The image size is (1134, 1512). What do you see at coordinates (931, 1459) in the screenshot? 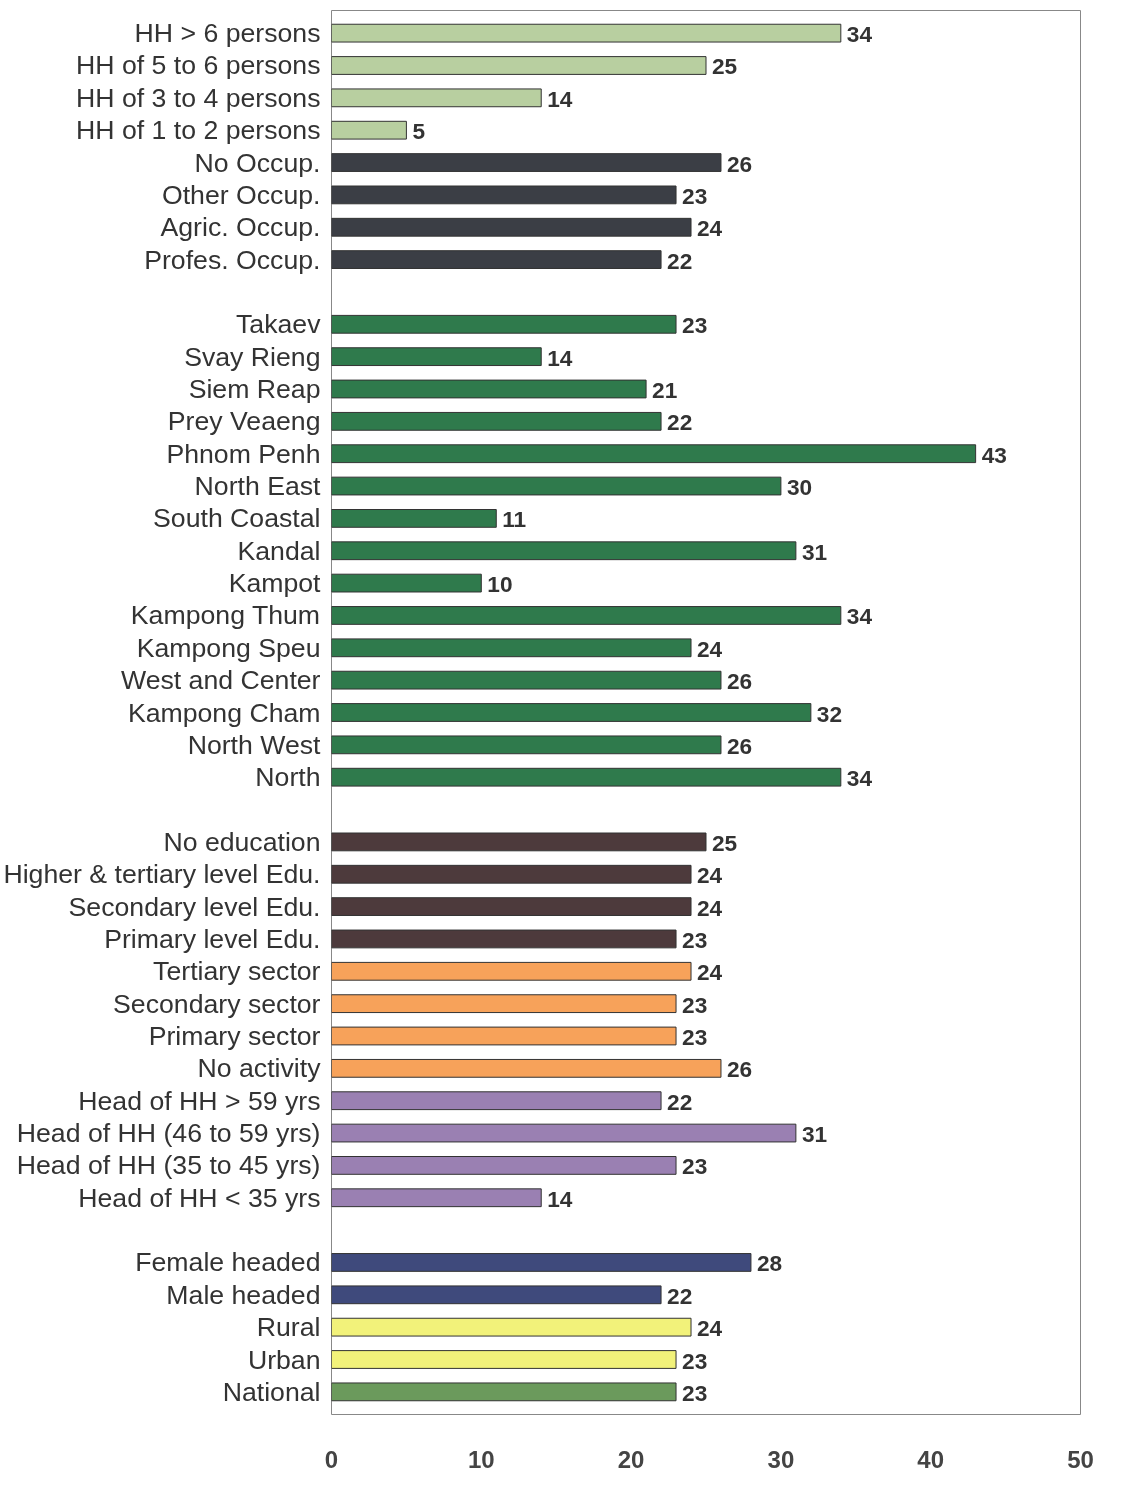
I see `x-tick-label: 40` at bounding box center [931, 1459].